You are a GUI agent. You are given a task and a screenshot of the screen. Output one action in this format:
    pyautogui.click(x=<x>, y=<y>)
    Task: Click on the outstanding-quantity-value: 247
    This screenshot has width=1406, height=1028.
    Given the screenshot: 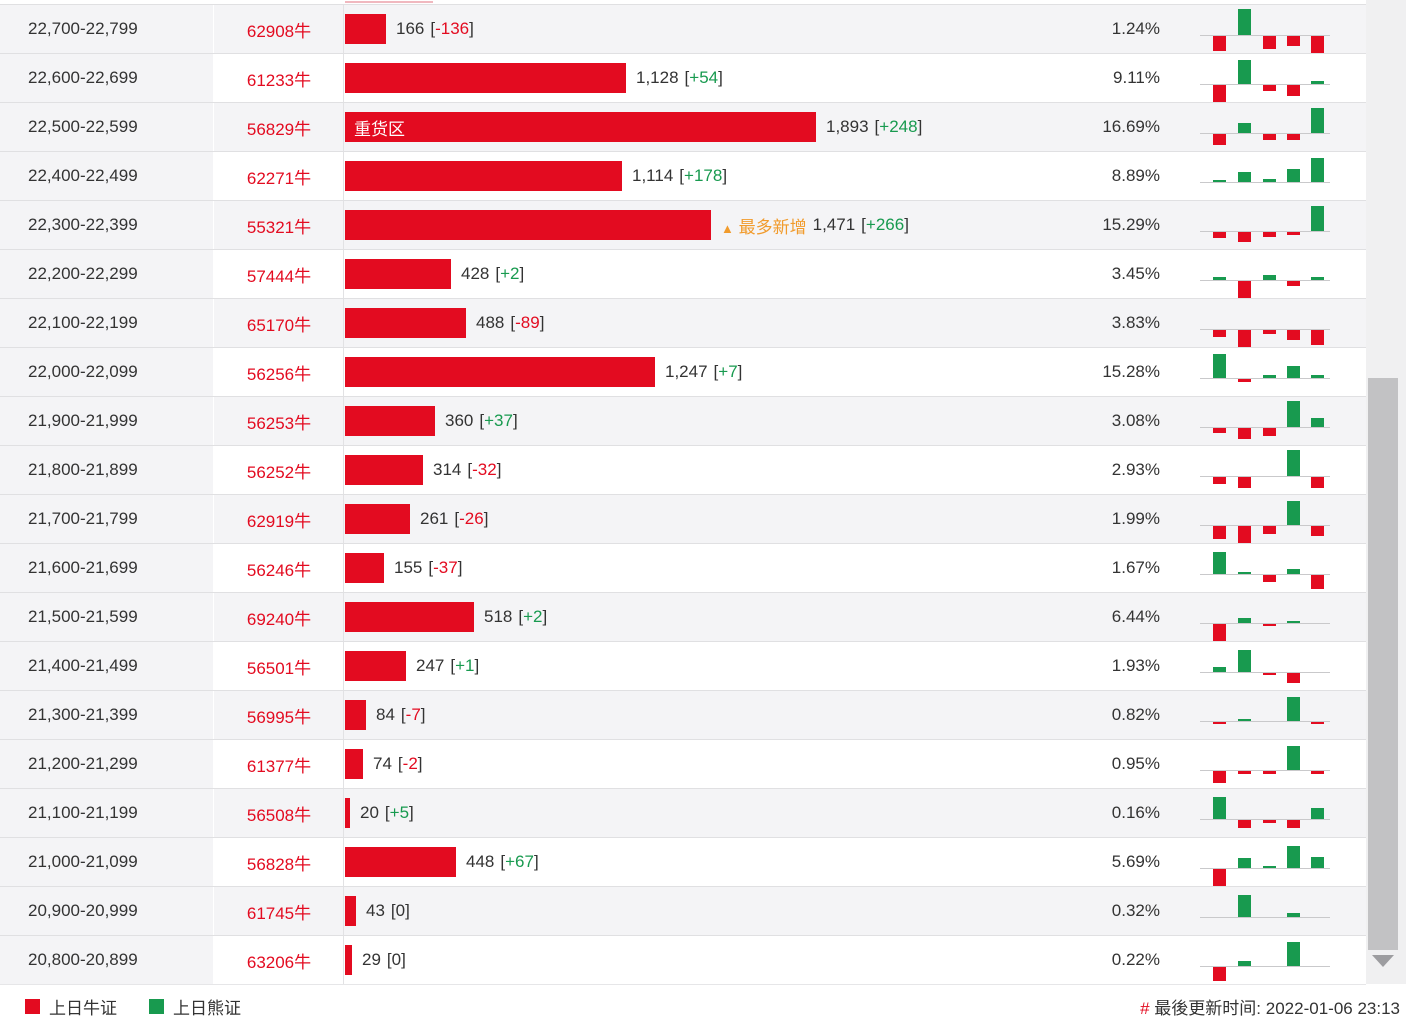 What is the action you would take?
    pyautogui.click(x=430, y=665)
    